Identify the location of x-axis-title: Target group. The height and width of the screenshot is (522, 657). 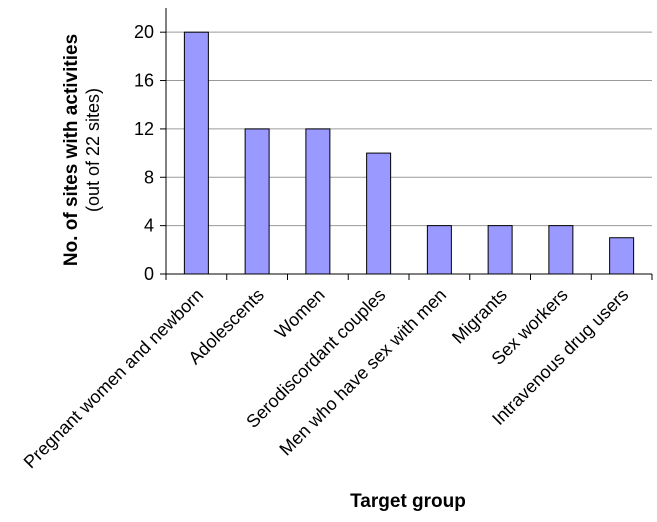
(408, 501).